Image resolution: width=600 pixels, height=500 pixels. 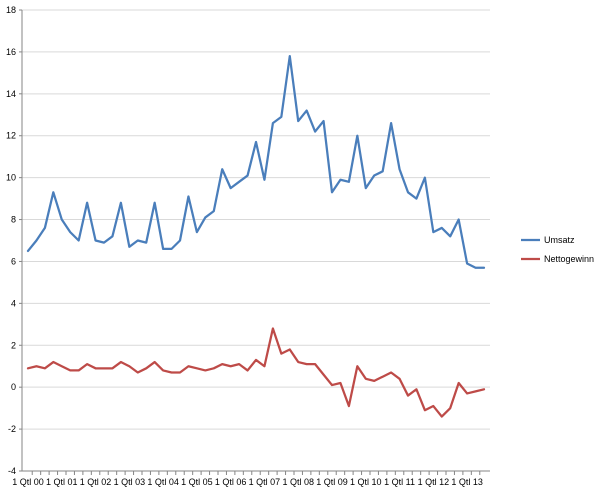 I want to click on series-line-nettogewinn, so click(x=256, y=372).